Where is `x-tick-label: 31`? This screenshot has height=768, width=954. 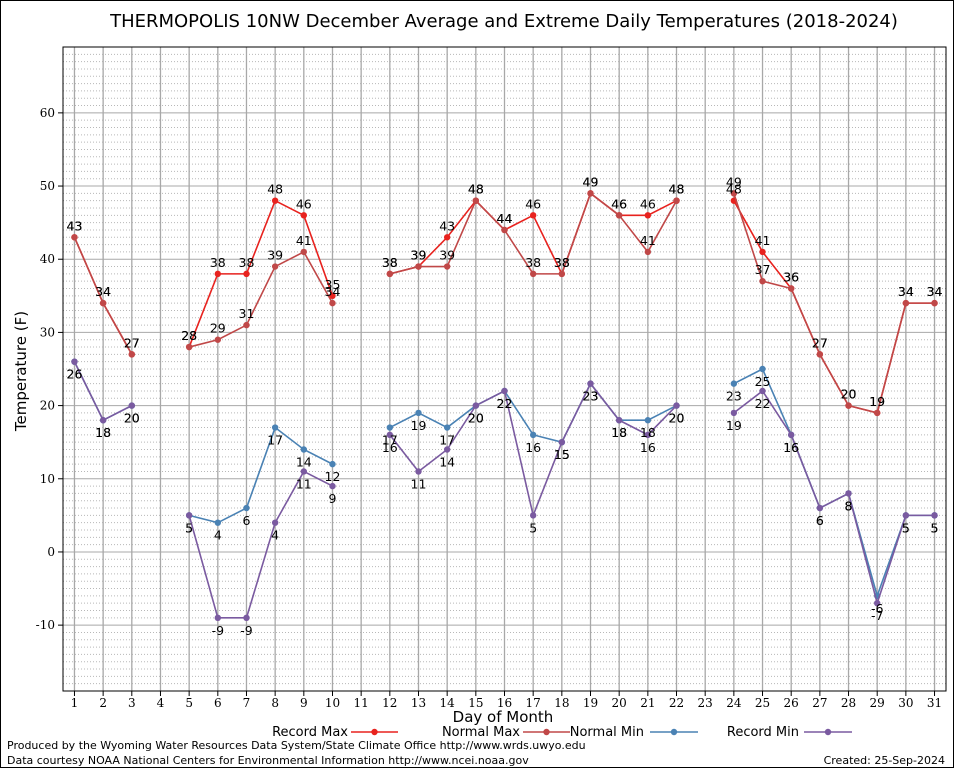
x-tick-label: 31 is located at coordinates (934, 703).